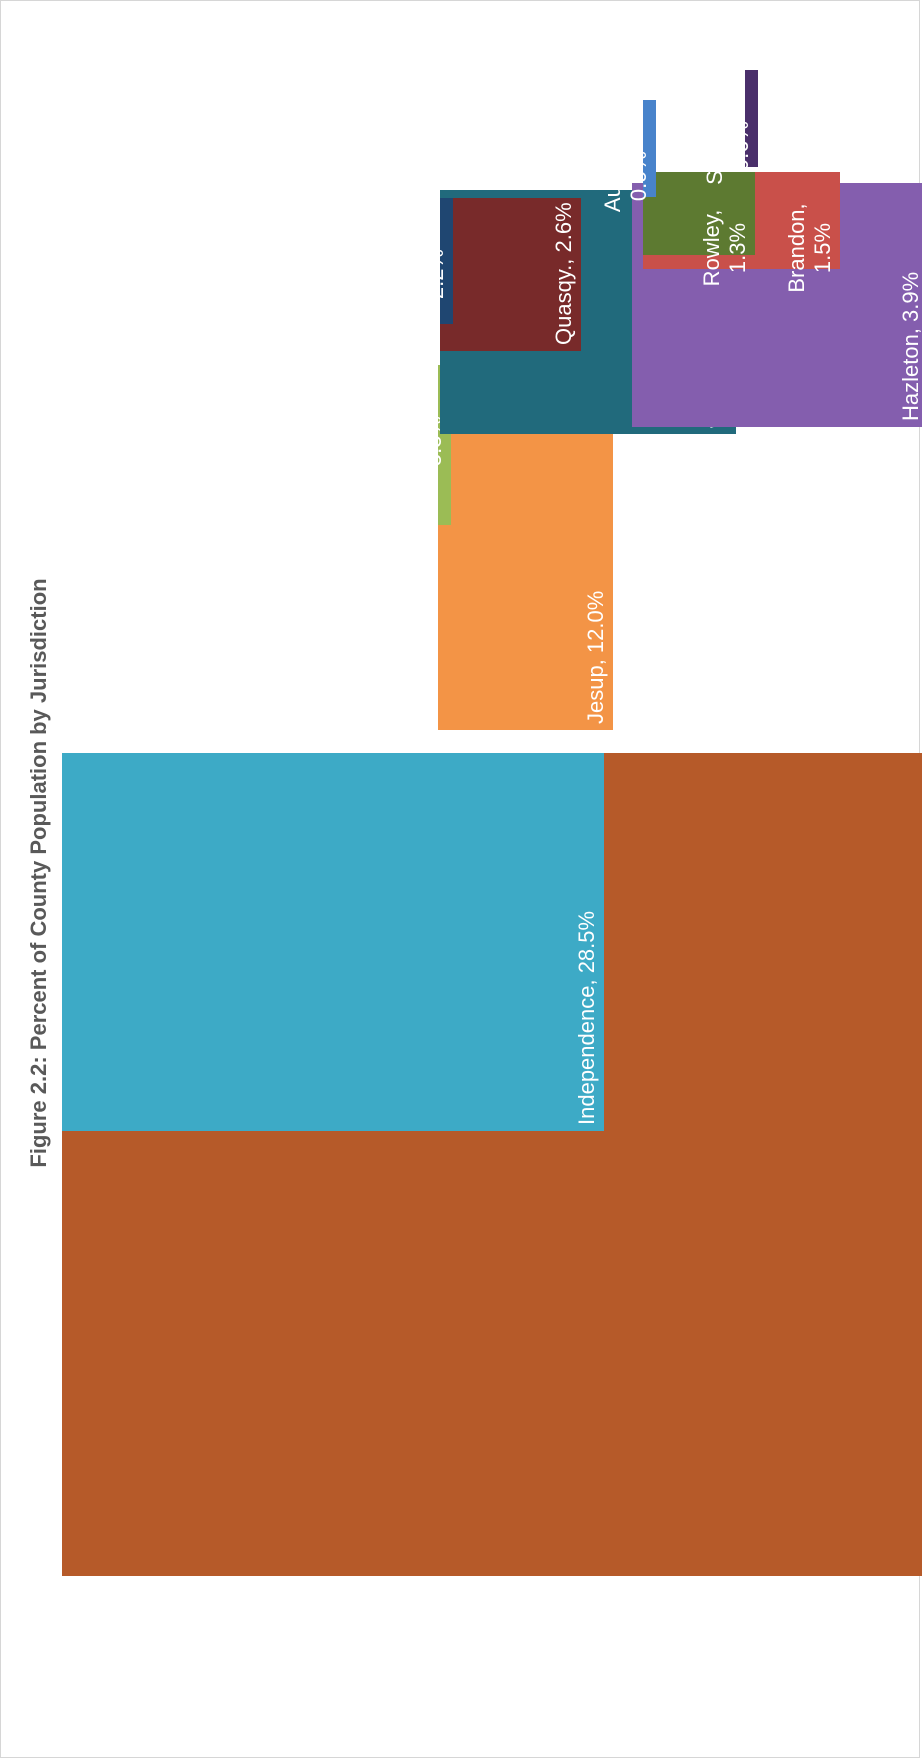  Describe the element at coordinates (796, 247) in the screenshot. I see `label-line: Brandon,` at that location.